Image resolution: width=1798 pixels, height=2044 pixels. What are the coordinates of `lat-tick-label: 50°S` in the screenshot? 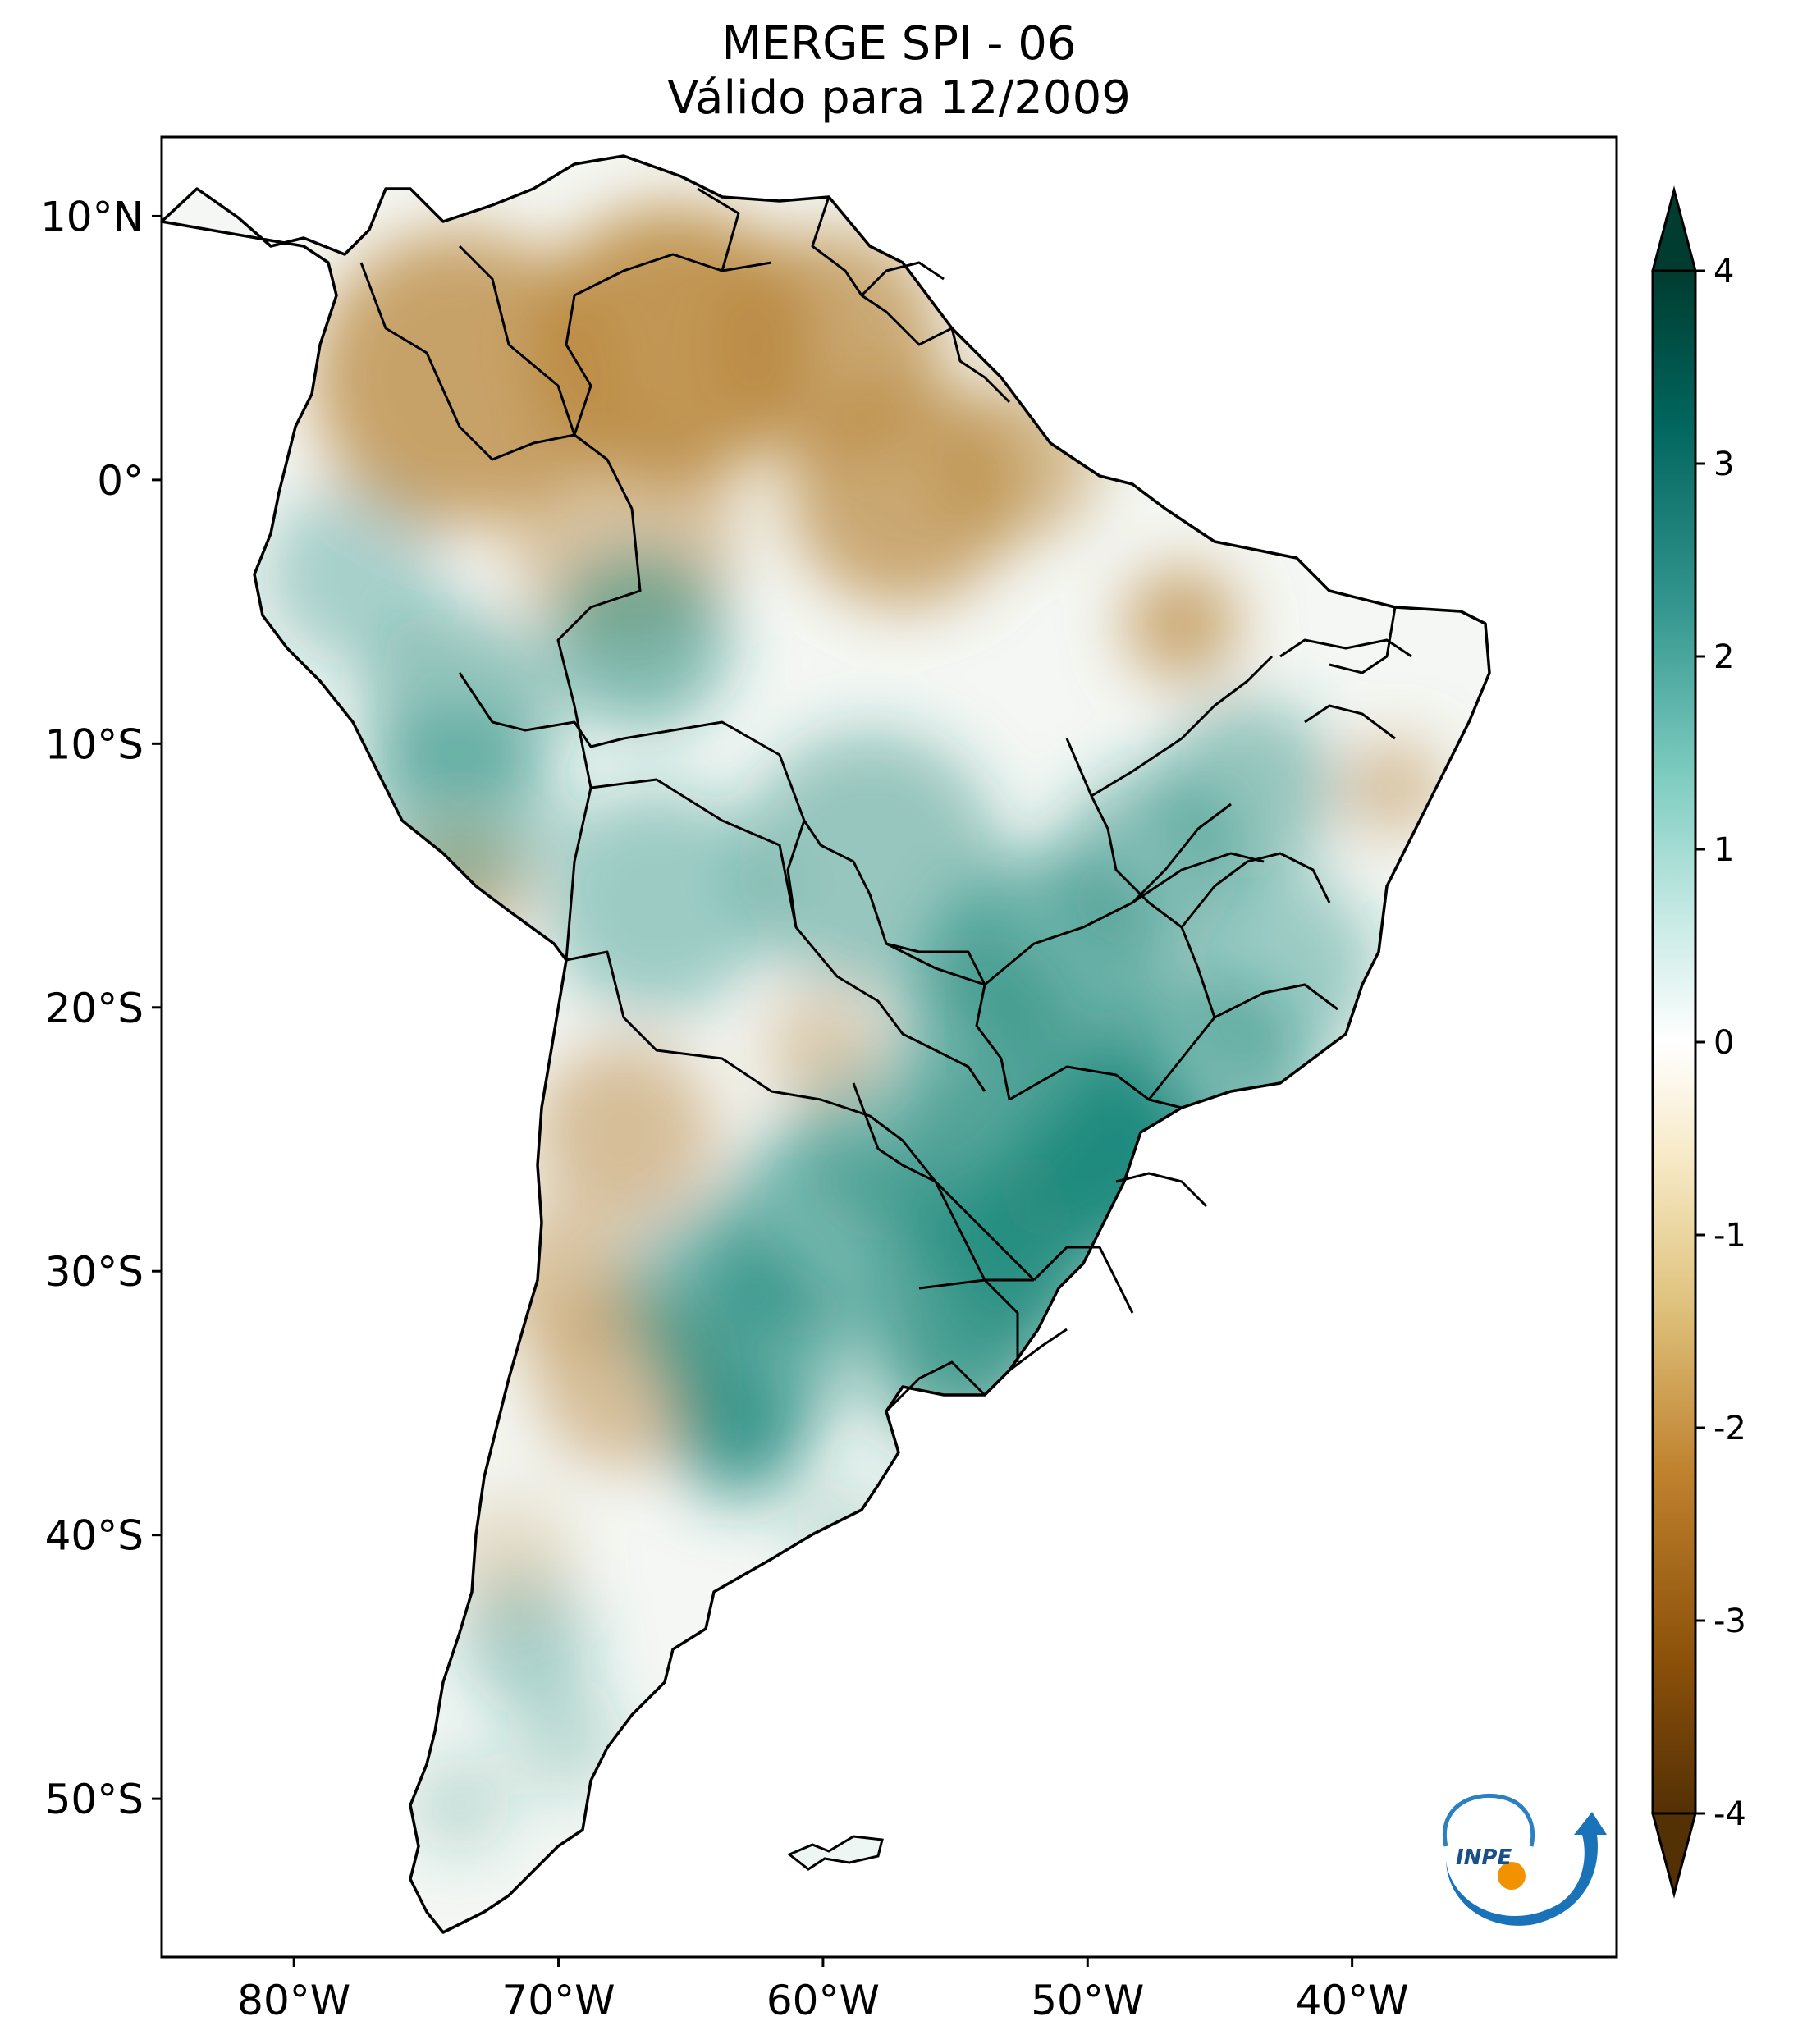 It's located at (94, 1799).